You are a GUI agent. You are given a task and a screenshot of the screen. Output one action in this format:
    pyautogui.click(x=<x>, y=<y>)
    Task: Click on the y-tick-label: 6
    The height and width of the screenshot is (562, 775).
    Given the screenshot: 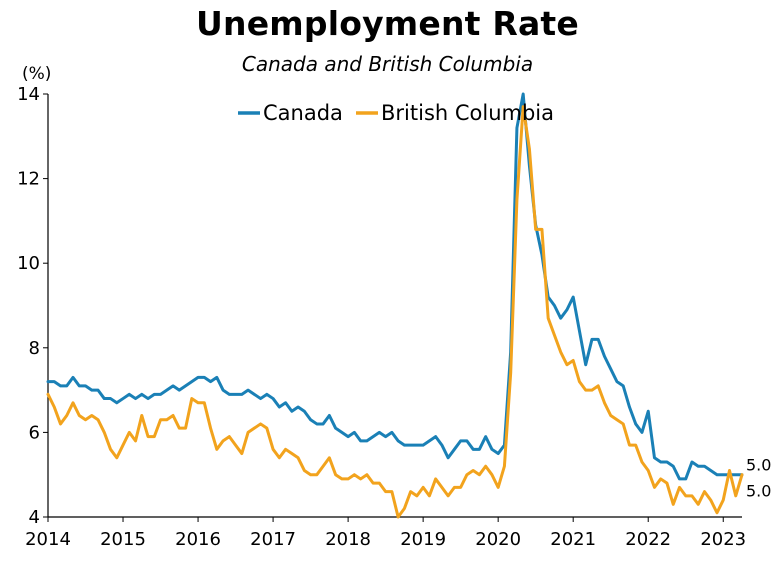 What is the action you would take?
    pyautogui.click(x=34, y=432)
    